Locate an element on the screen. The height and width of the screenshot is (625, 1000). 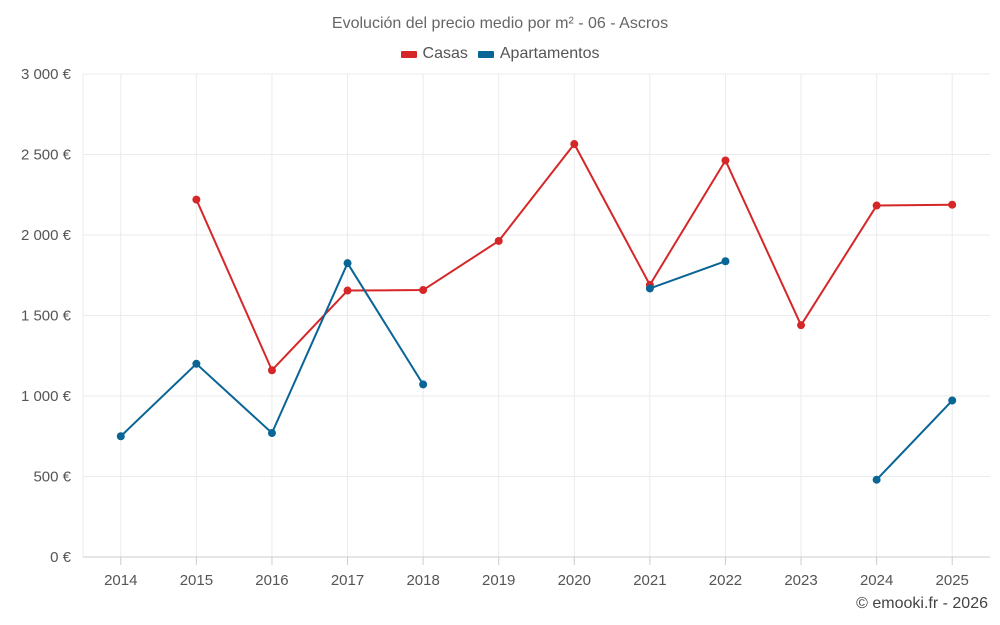
y-tick-label: 500 € is located at coordinates (52, 477).